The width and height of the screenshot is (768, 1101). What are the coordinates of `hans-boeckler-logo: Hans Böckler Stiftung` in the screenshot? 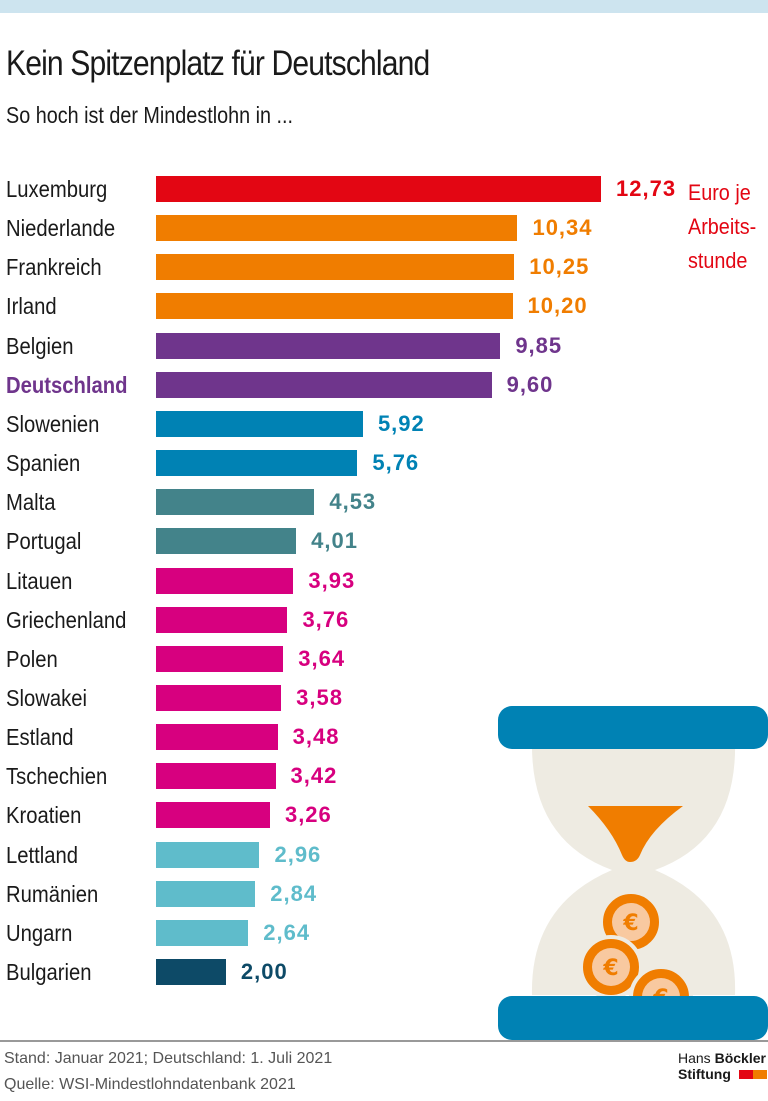 It's located at (722, 1066).